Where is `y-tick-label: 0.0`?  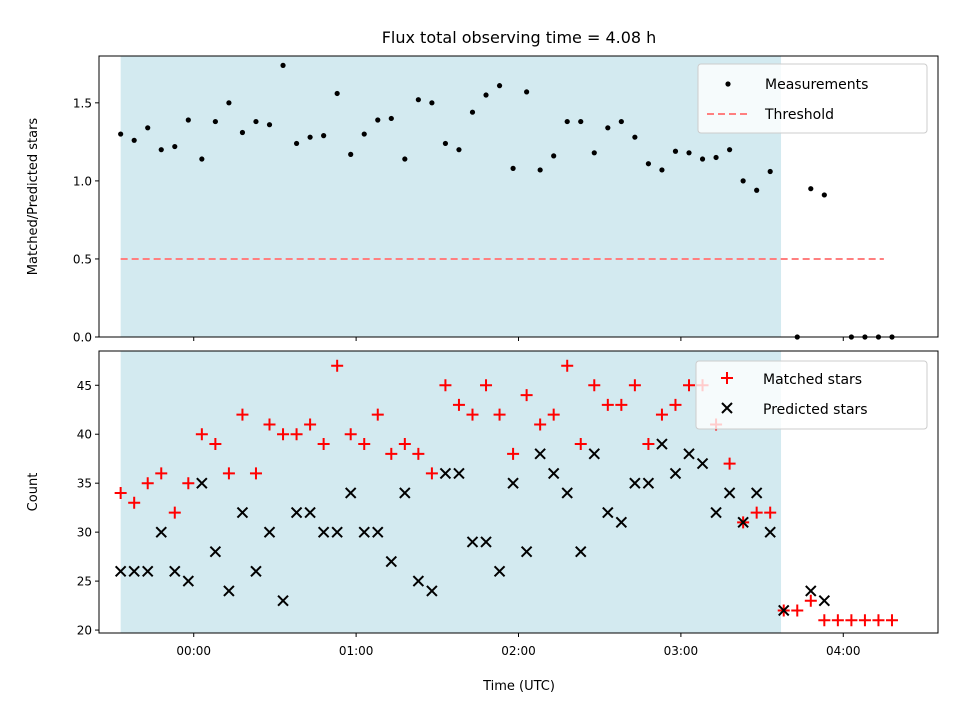
y-tick-label: 0.0 is located at coordinates (82, 338).